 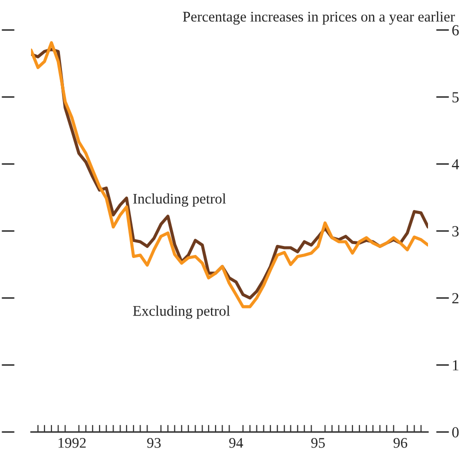 I want to click on series-label: Excluding petrol, so click(x=181, y=312).